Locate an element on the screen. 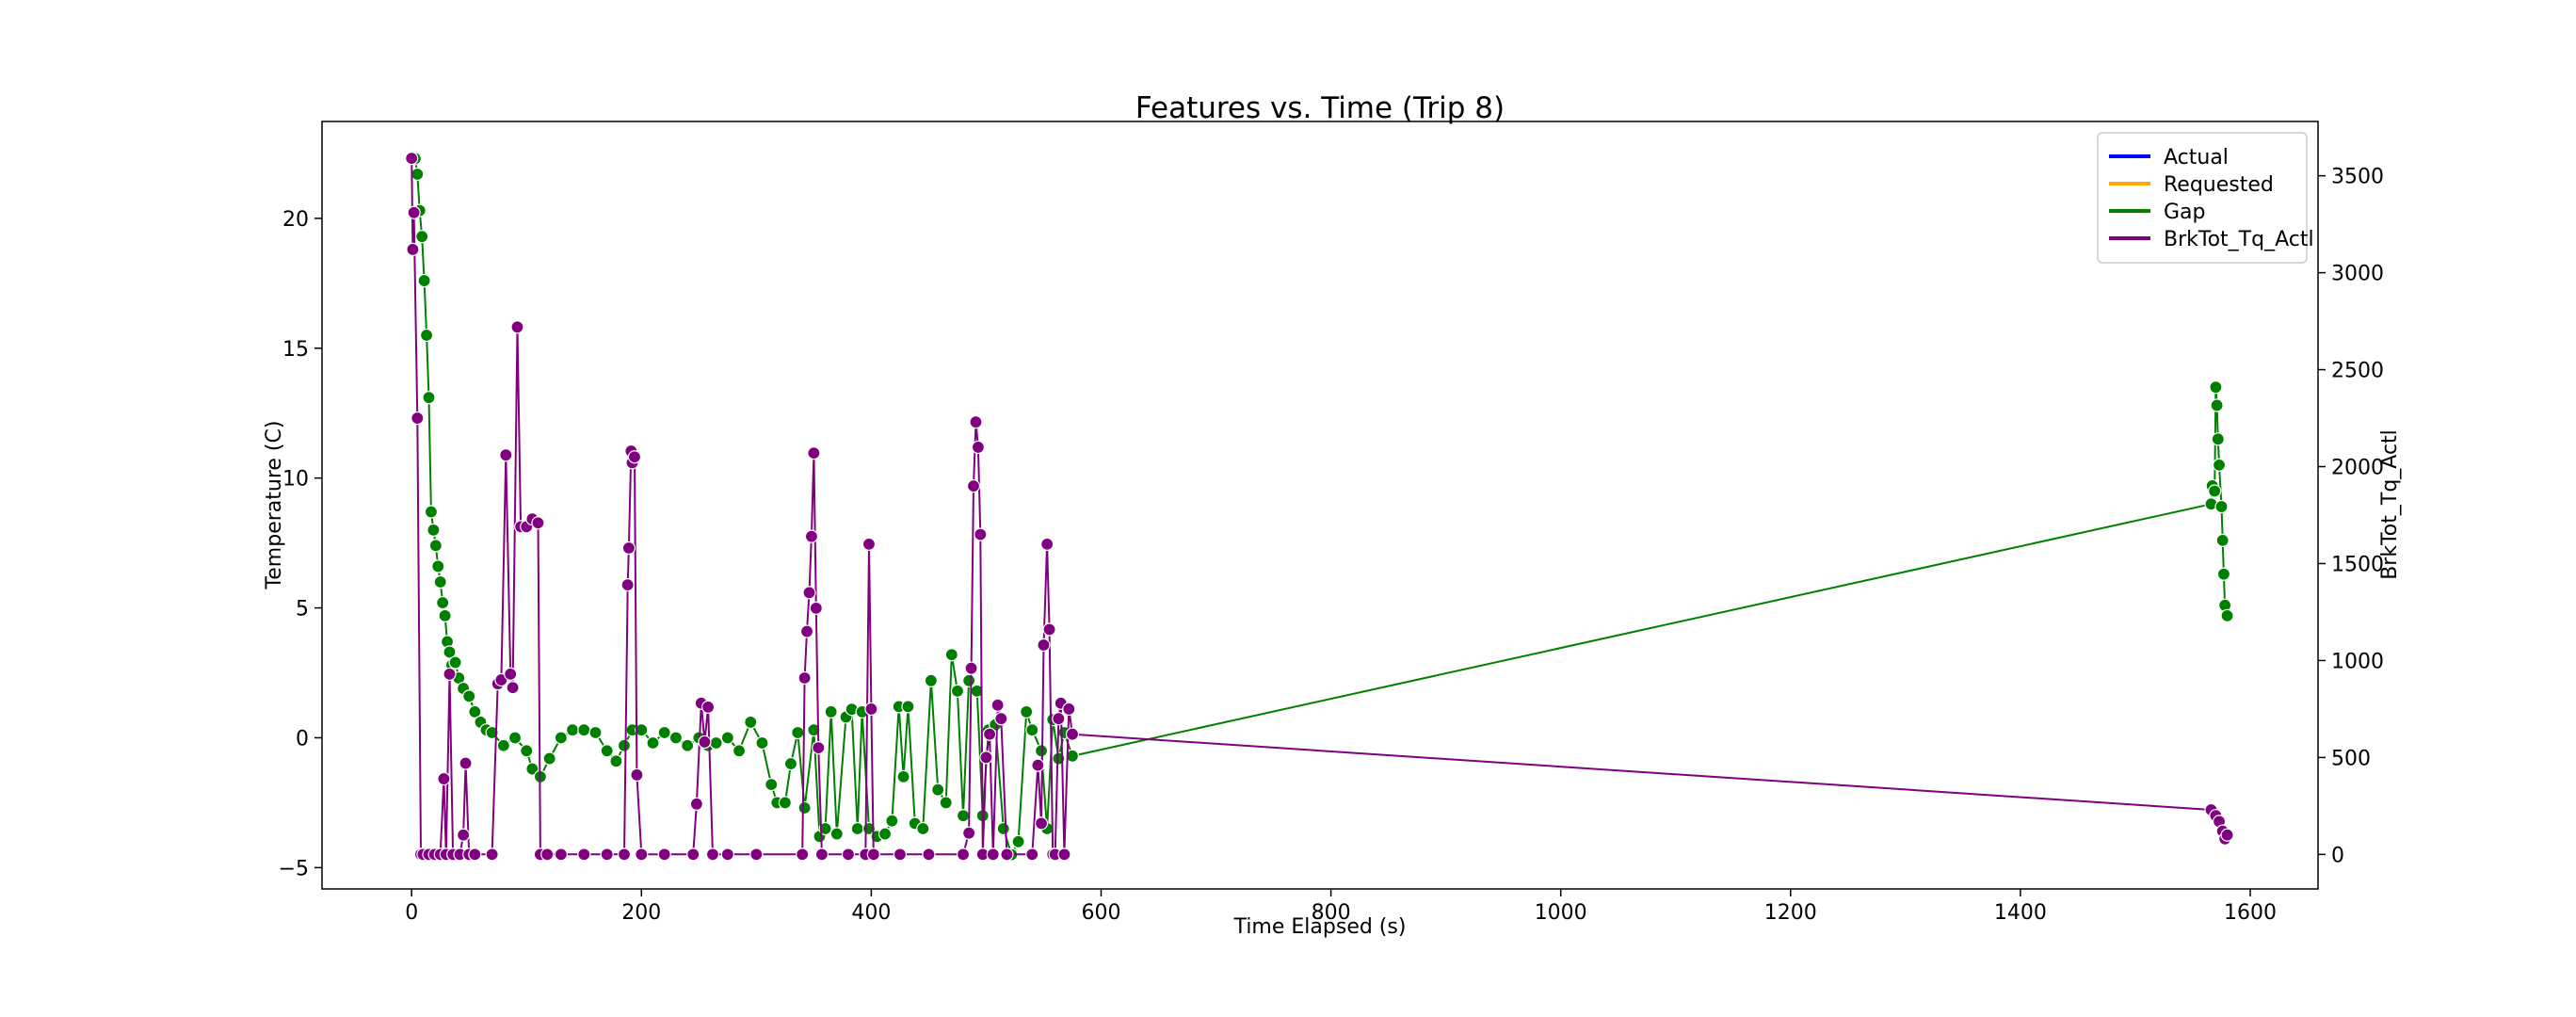 Image resolution: width=2576 pixels, height=1017 pixels. legend: Actual Requested Gap BrkTot_Tq_Actl is located at coordinates (2205, 198).